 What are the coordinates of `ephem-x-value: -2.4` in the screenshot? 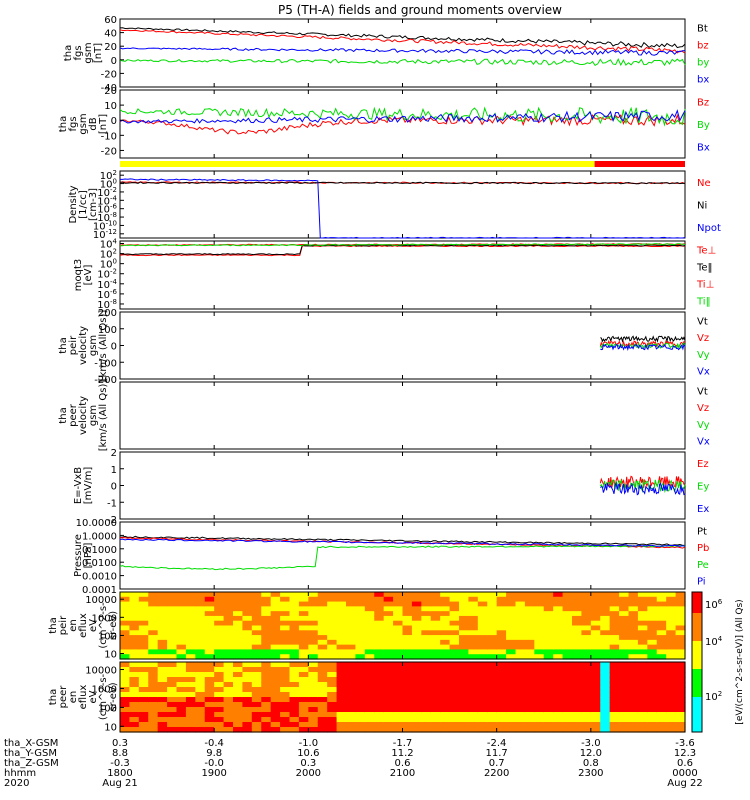 It's located at (497, 743).